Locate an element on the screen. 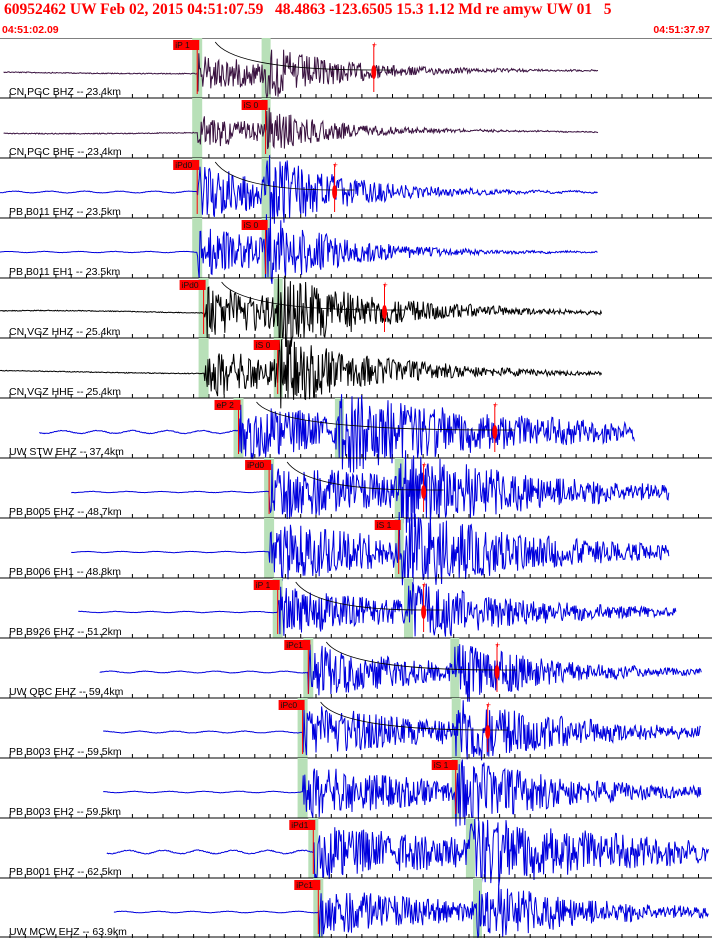 This screenshot has width=712, height=938. trace-panel: iPc1 + UW QBC EHZ -- 59.4km is located at coordinates (356, 669).